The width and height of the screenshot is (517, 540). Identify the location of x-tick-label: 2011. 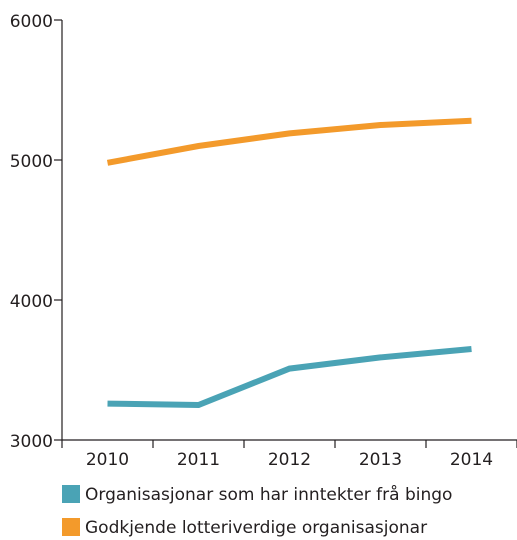
(198, 460).